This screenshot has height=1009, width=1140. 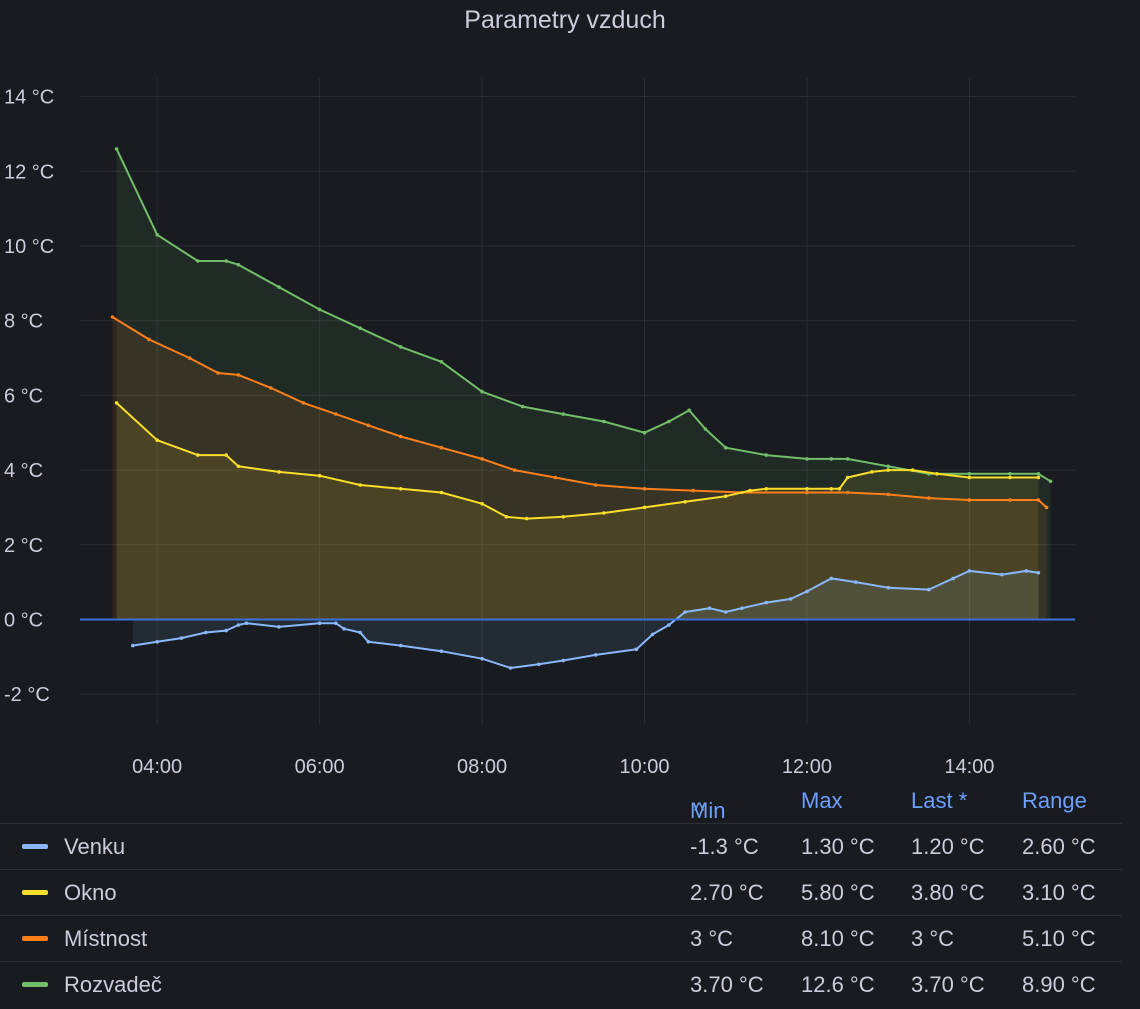 What do you see at coordinates (561, 938) in the screenshot?
I see `legend-row-mistnost: Místnost 3 °C 8.10 °C 3 °C 5.10 °C` at bounding box center [561, 938].